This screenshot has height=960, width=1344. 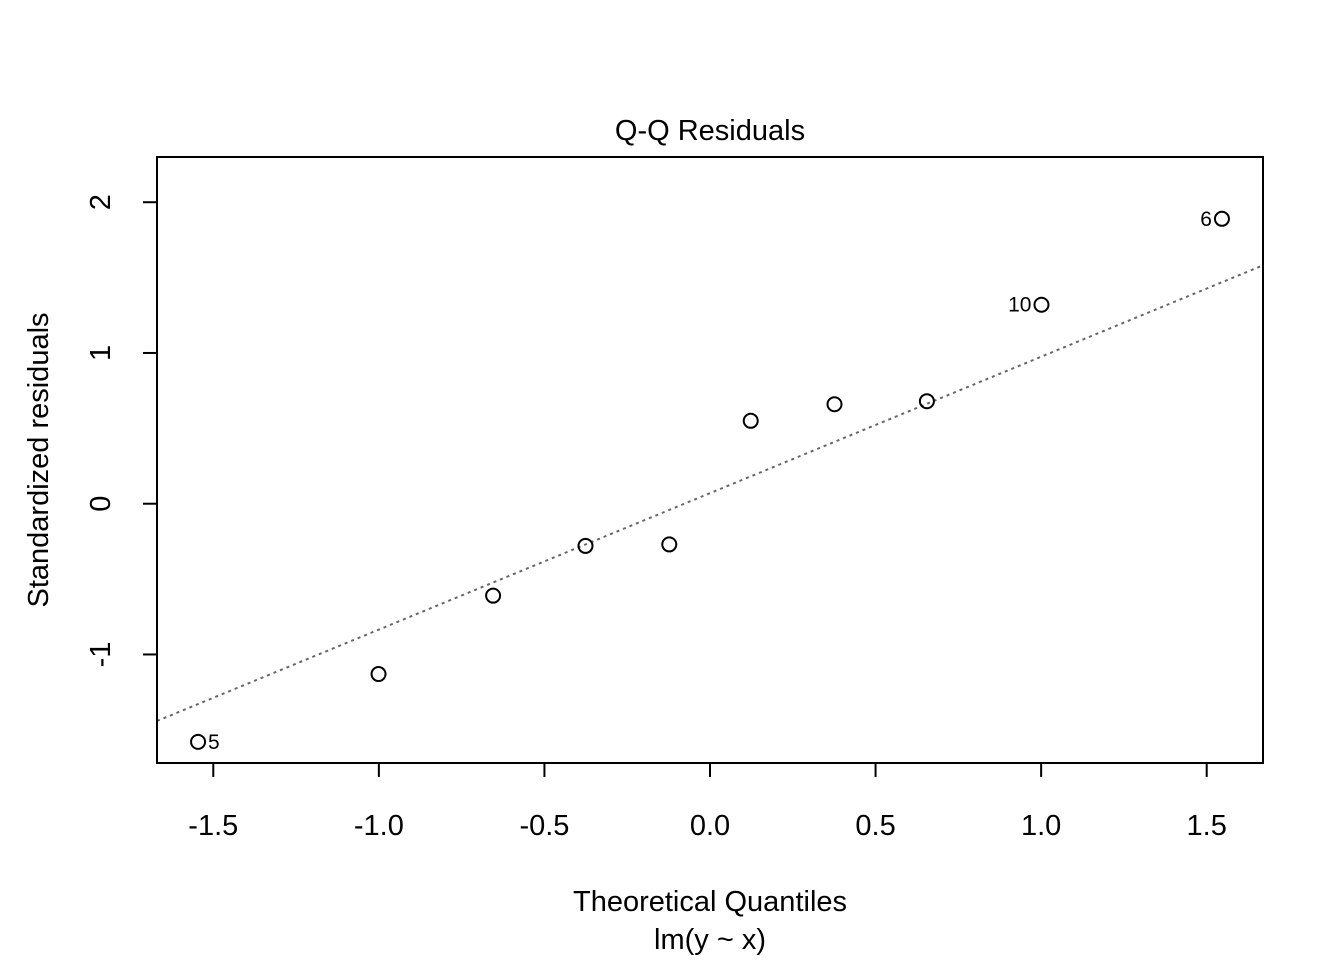 What do you see at coordinates (101, 353) in the screenshot?
I see `y-tick-label: 1` at bounding box center [101, 353].